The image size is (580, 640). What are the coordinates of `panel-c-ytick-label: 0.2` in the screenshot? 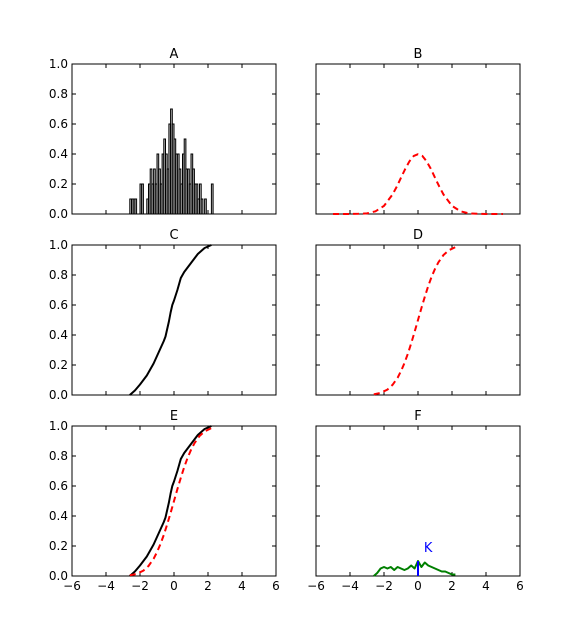 It's located at (58, 365).